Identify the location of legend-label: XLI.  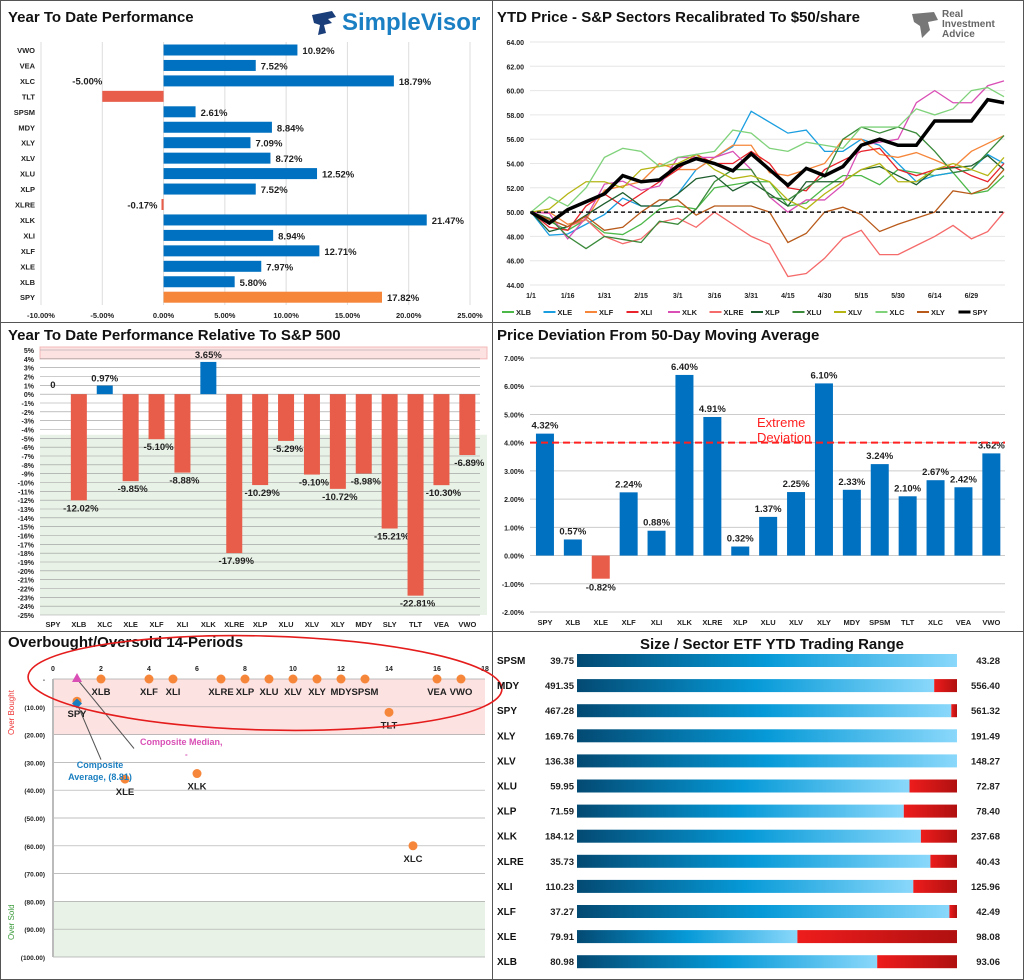
(647, 312).